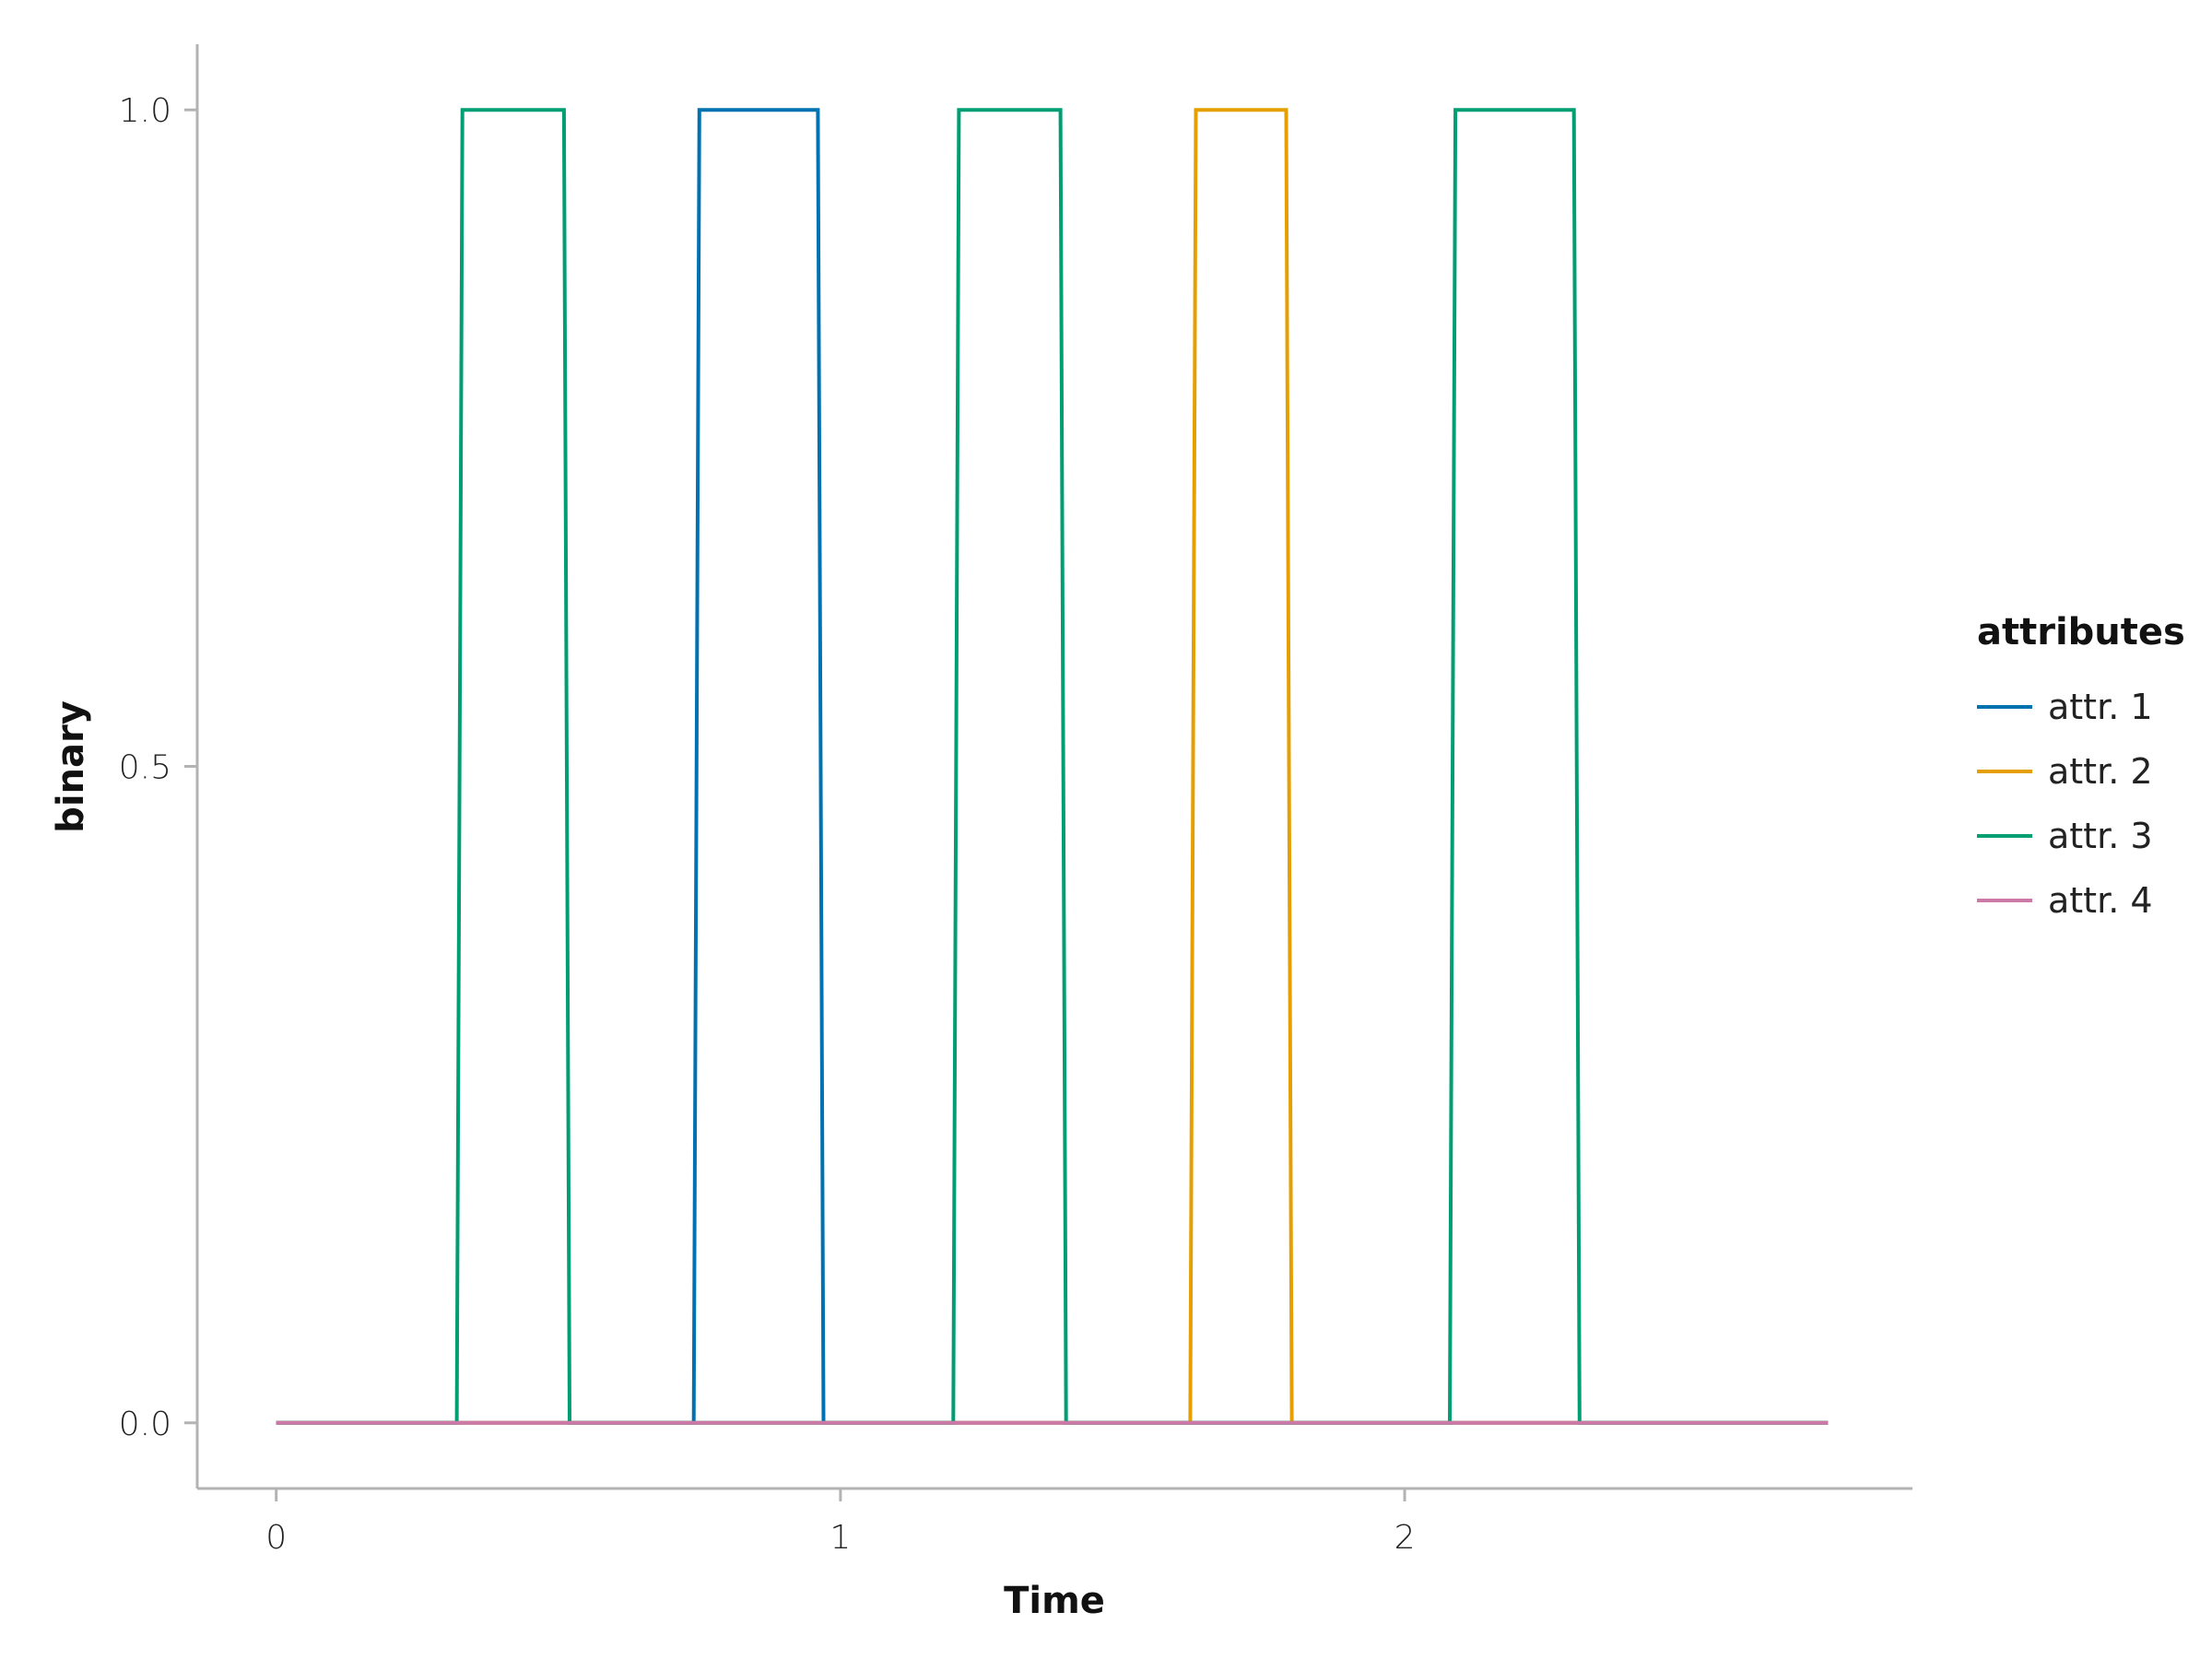 The image size is (2212, 1659). I want to click on legend-label: attr. 2, so click(2100, 771).